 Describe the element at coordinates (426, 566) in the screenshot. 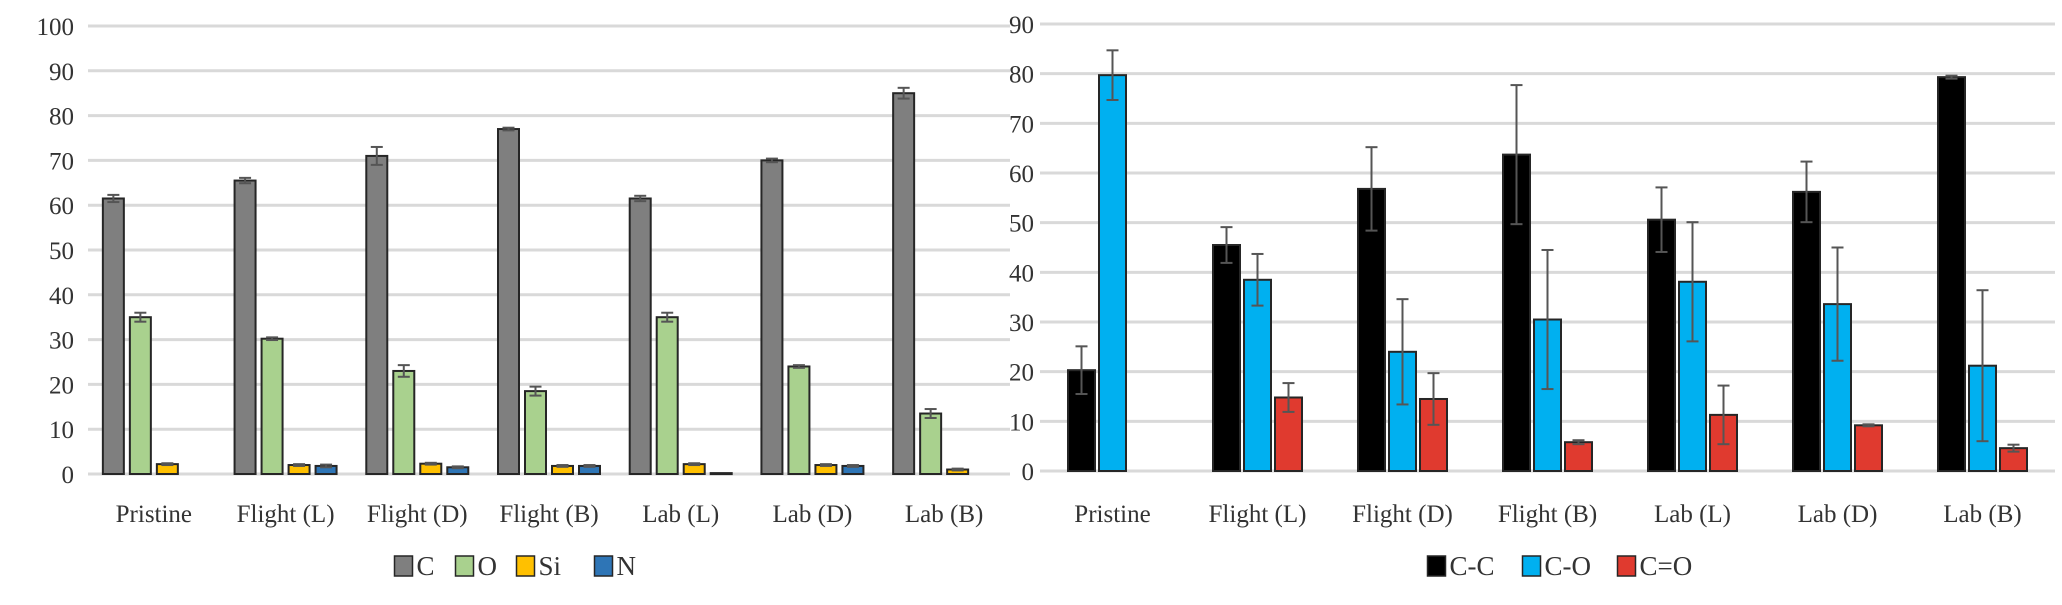

I see `legend-label: C` at that location.